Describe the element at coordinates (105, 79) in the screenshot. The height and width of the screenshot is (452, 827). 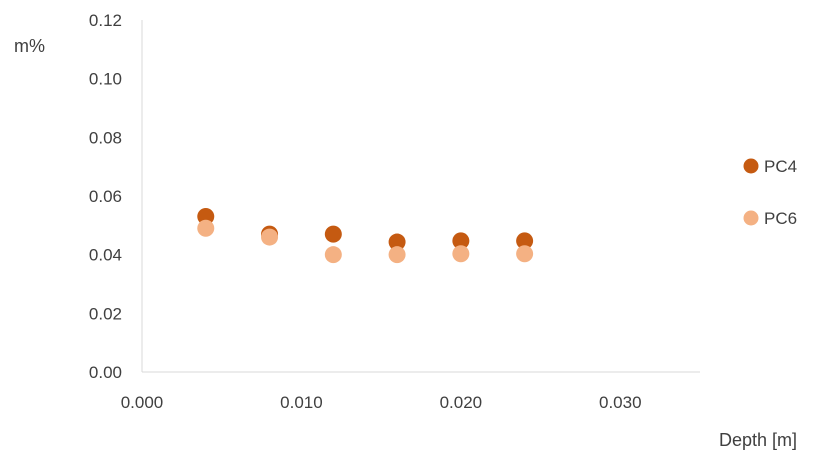
I see `y-tick-label: 0.10` at that location.